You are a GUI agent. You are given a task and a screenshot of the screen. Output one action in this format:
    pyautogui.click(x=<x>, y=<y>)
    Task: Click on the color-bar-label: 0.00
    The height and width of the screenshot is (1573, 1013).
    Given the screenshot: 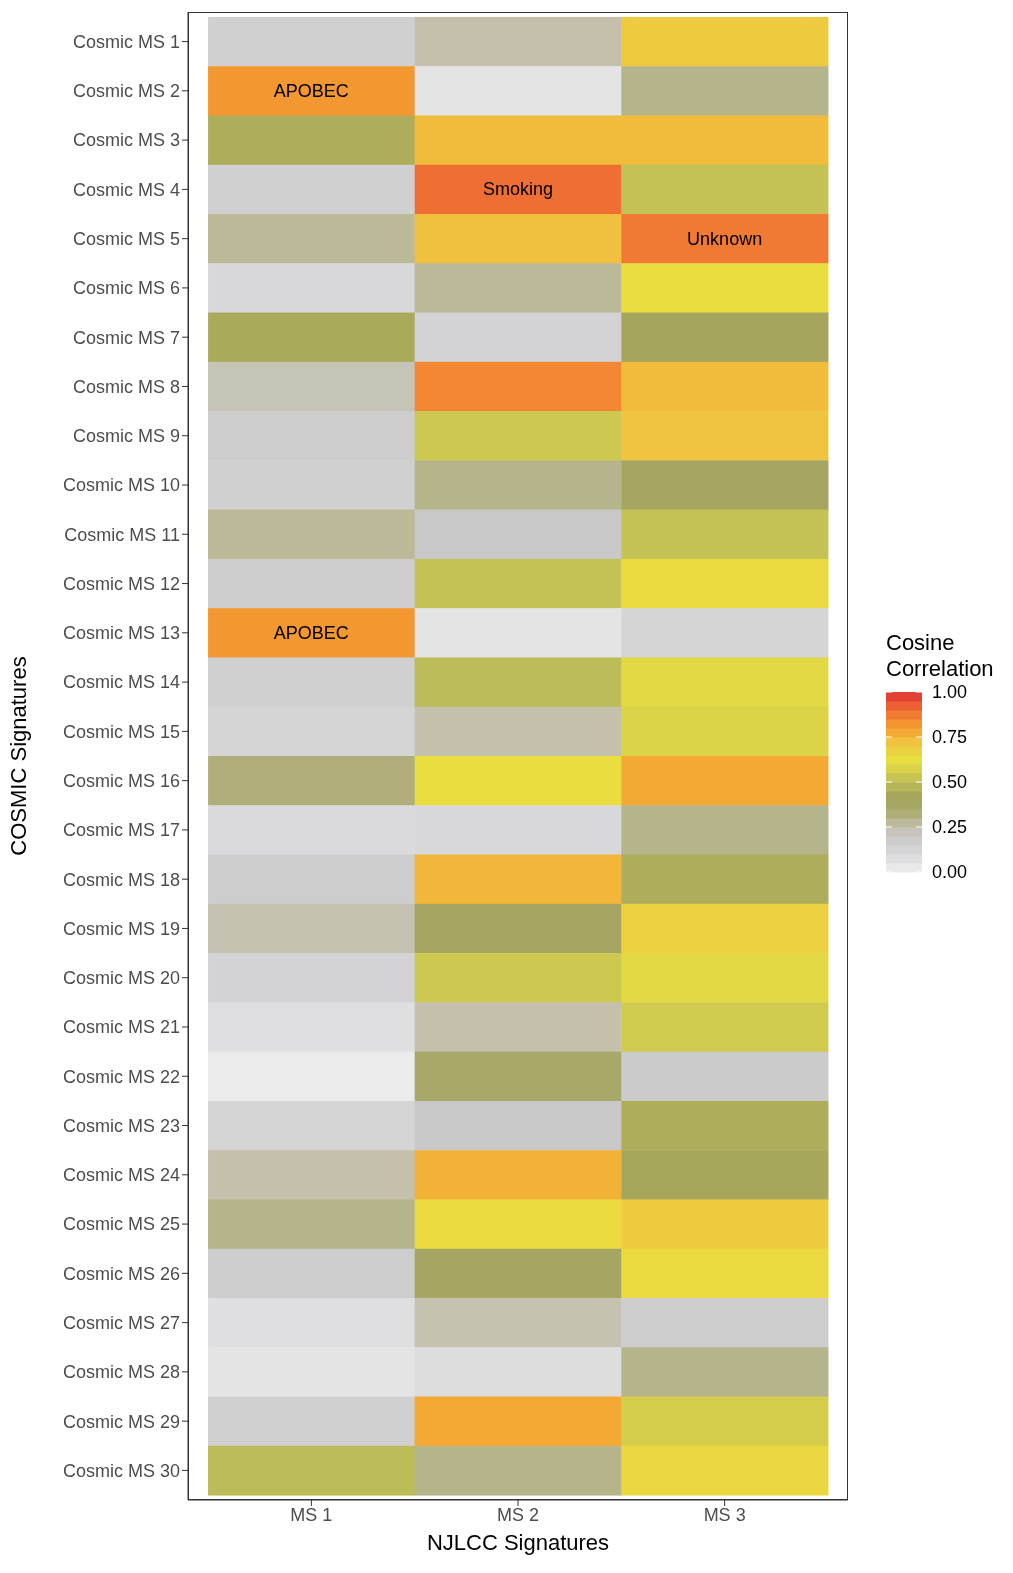 What is the action you would take?
    pyautogui.click(x=950, y=872)
    